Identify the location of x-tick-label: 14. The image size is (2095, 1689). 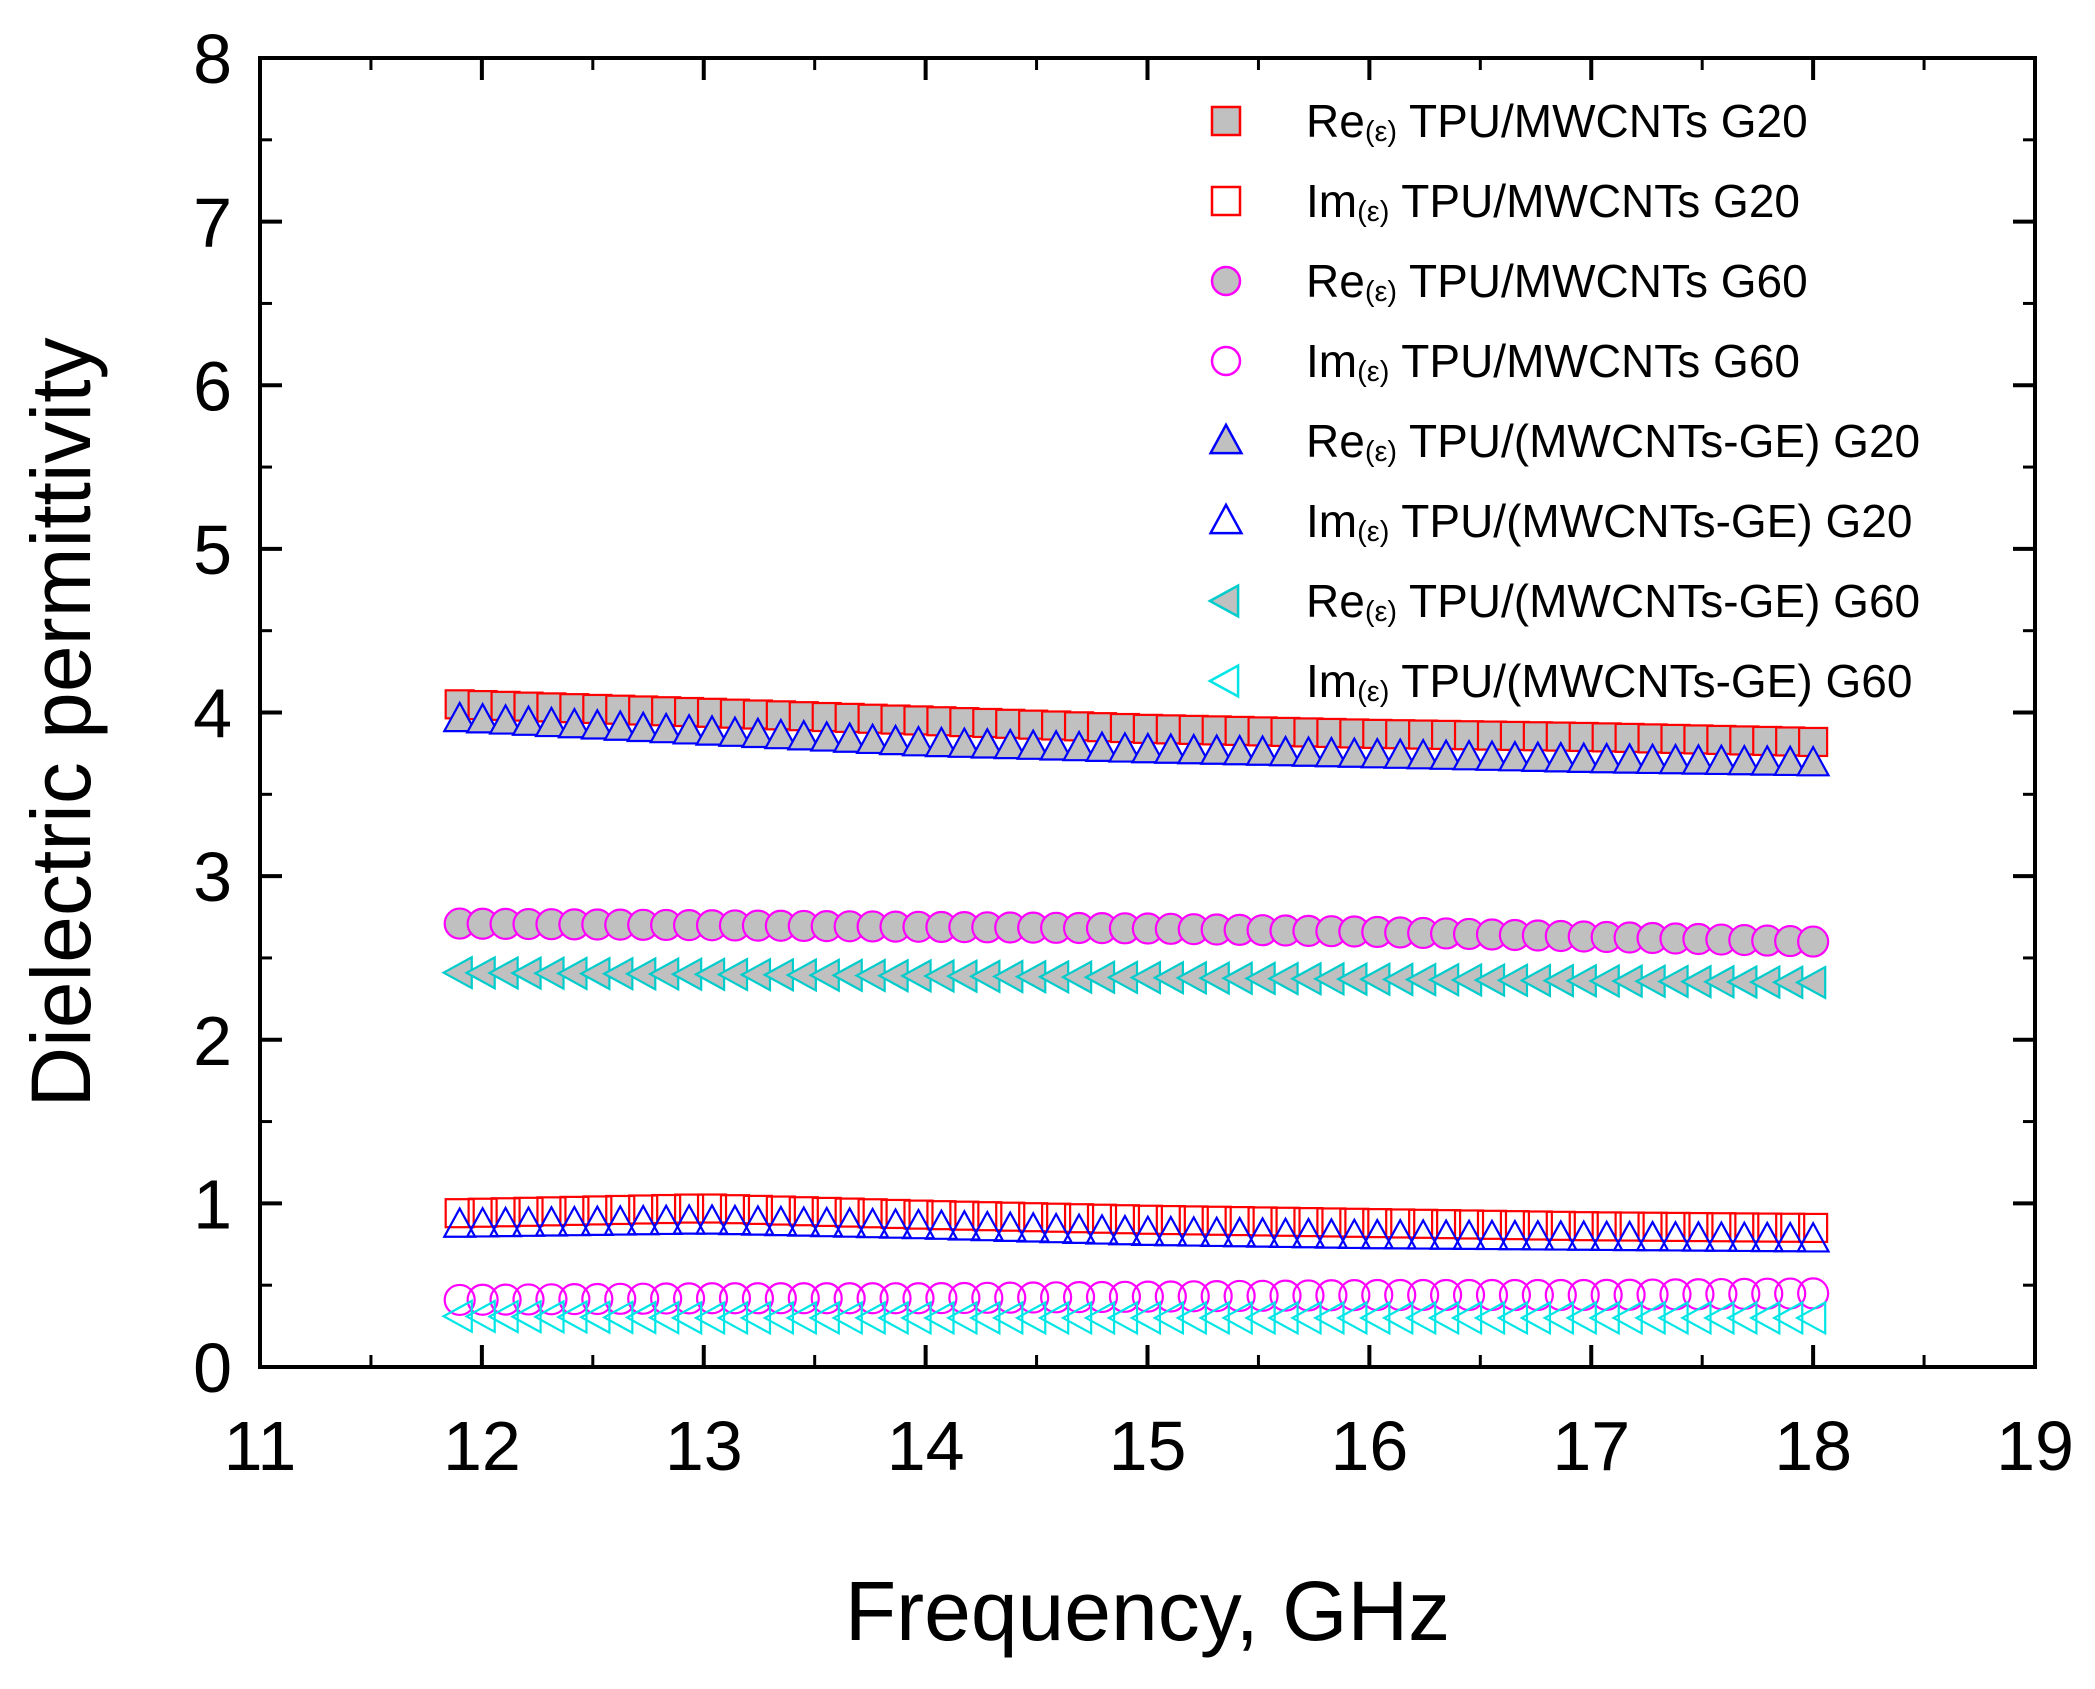
(926, 1446).